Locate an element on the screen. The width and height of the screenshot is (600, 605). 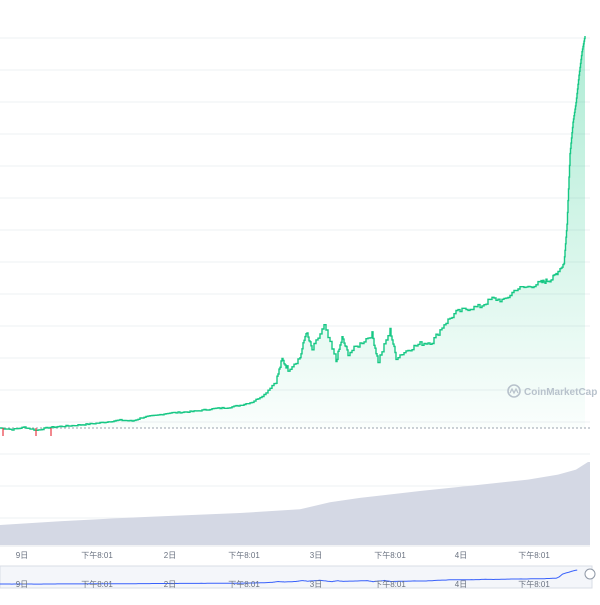
navigator-tick-label: 2日 is located at coordinates (170, 584).